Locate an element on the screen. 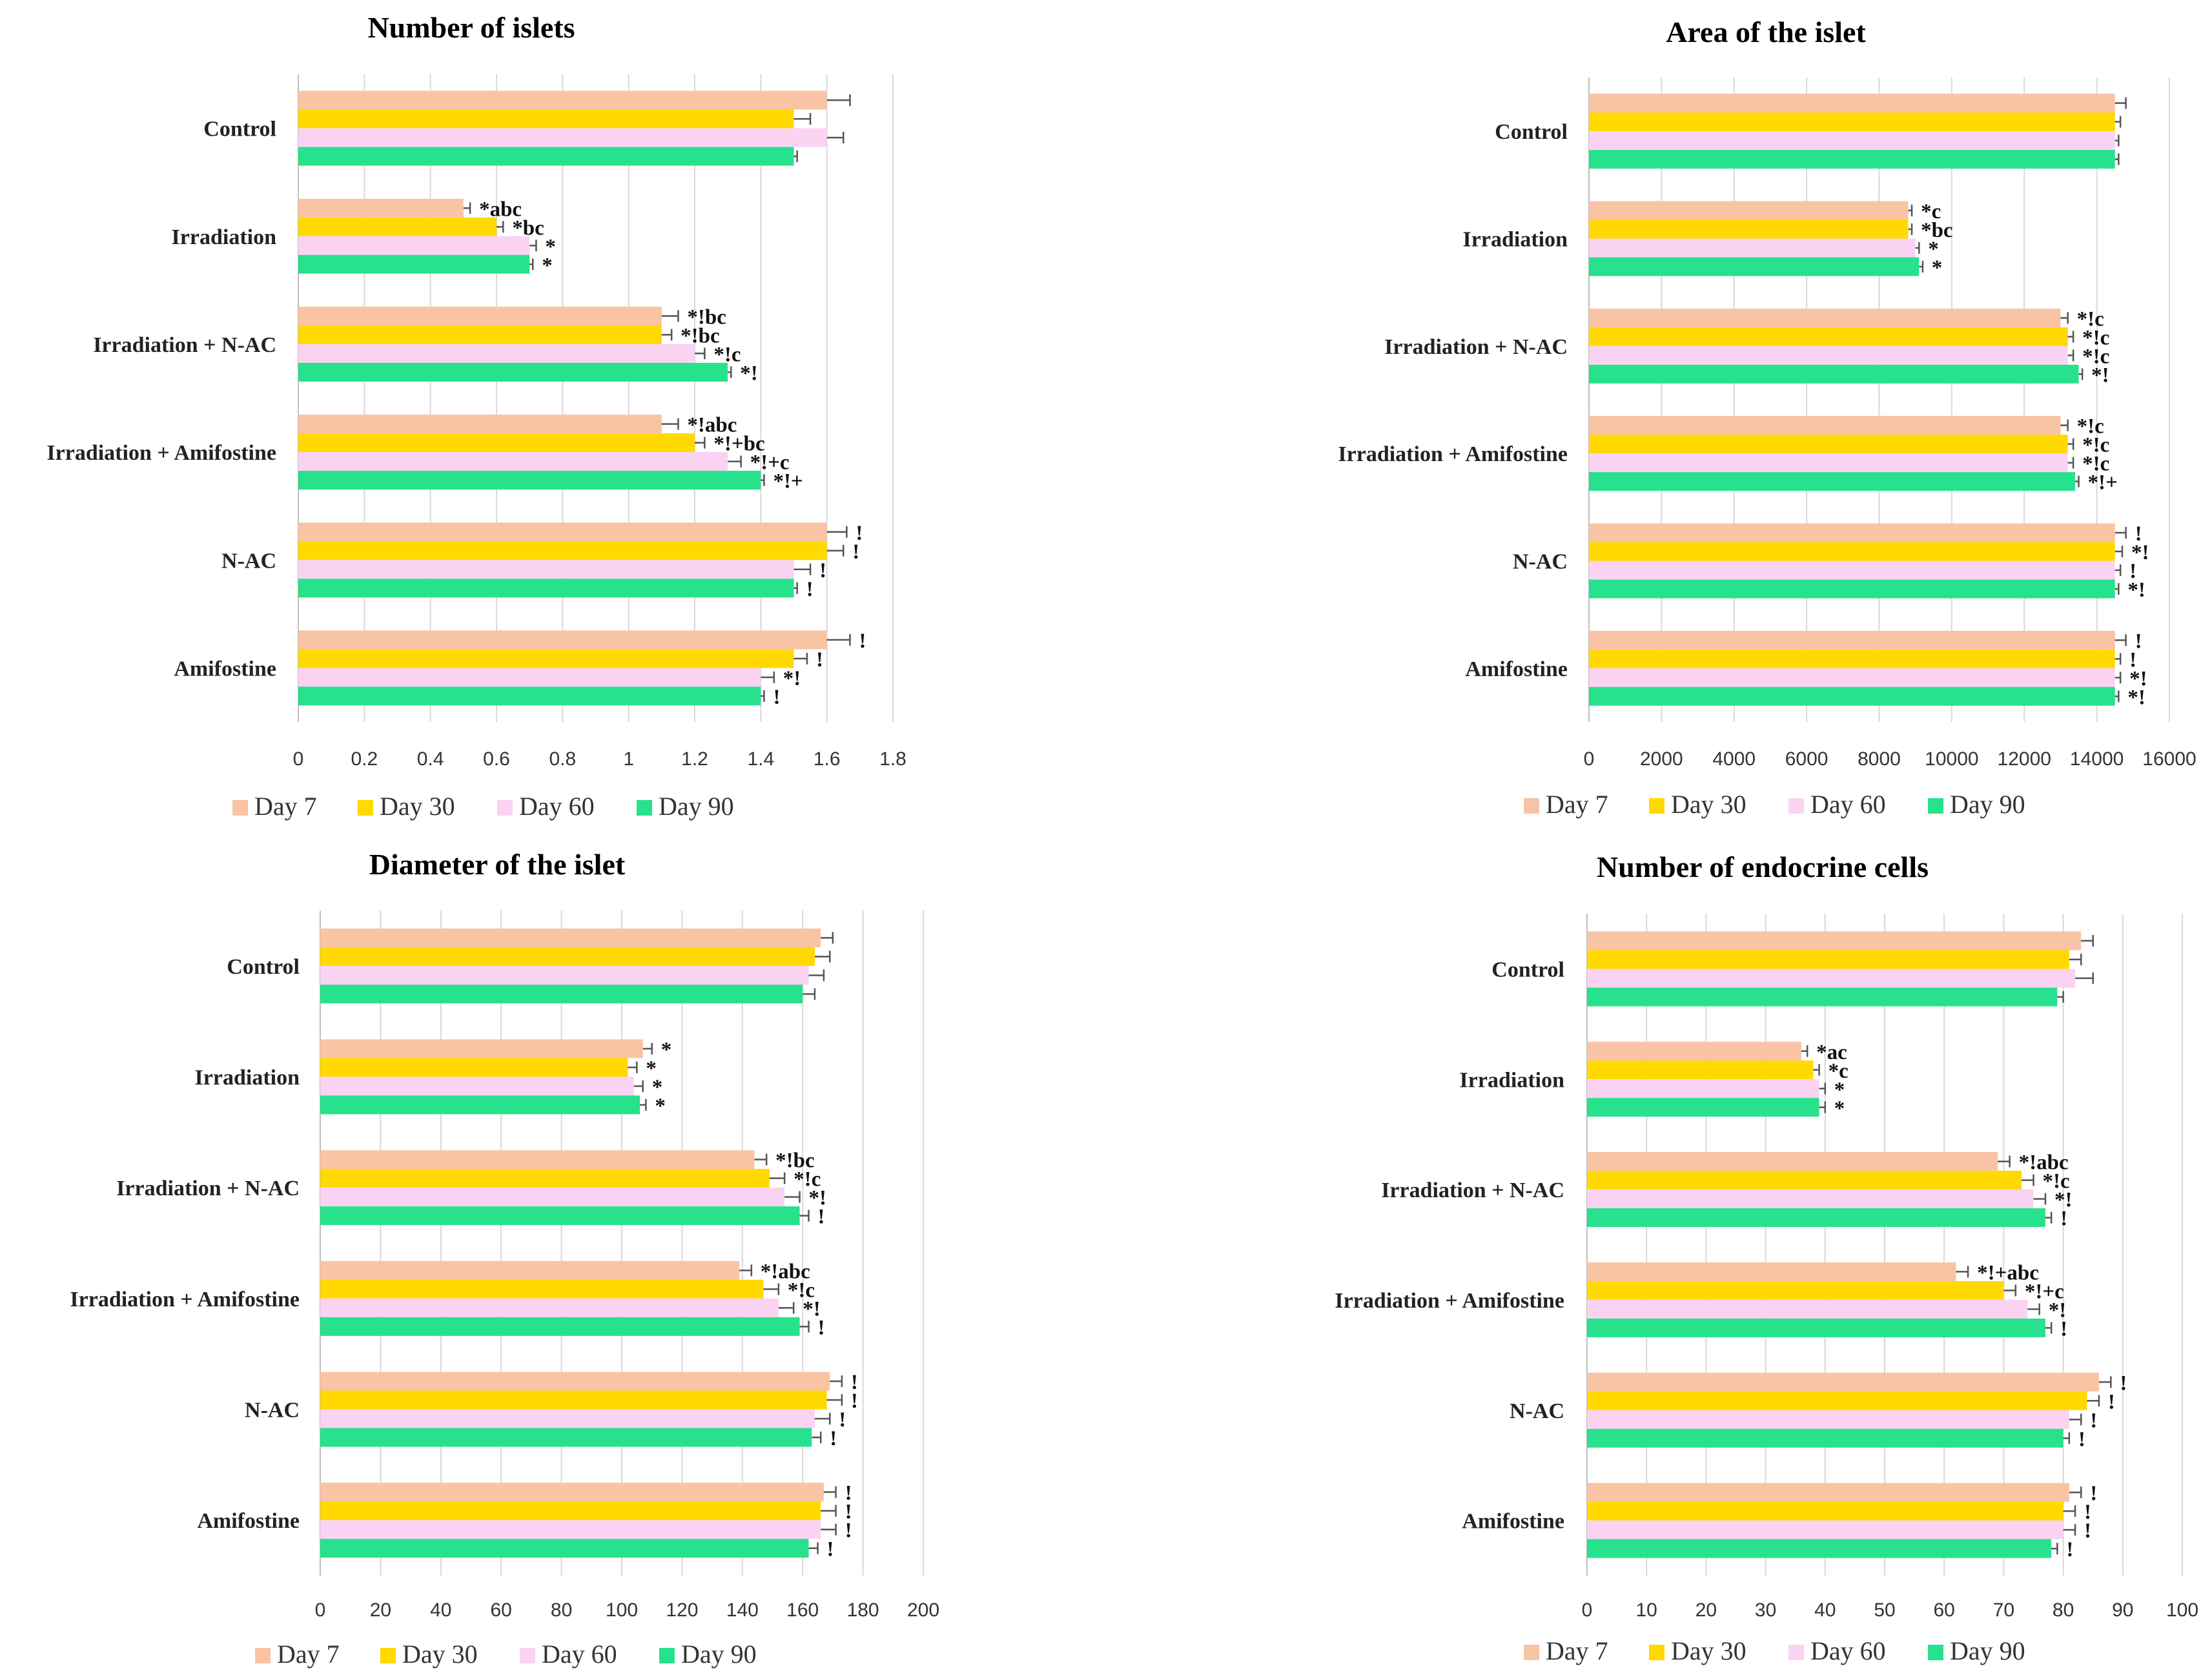  bar-day-60-n-ac is located at coordinates (1828, 1419).